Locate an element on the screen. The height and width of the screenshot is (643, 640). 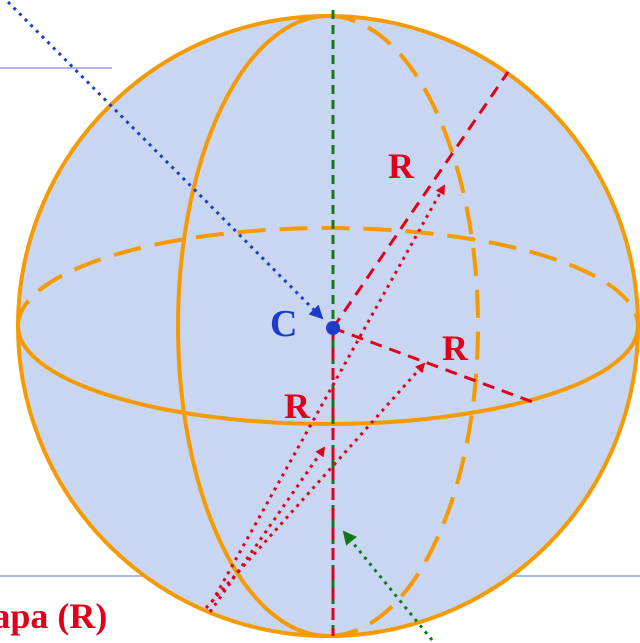
center-label: C is located at coordinates (283, 324).